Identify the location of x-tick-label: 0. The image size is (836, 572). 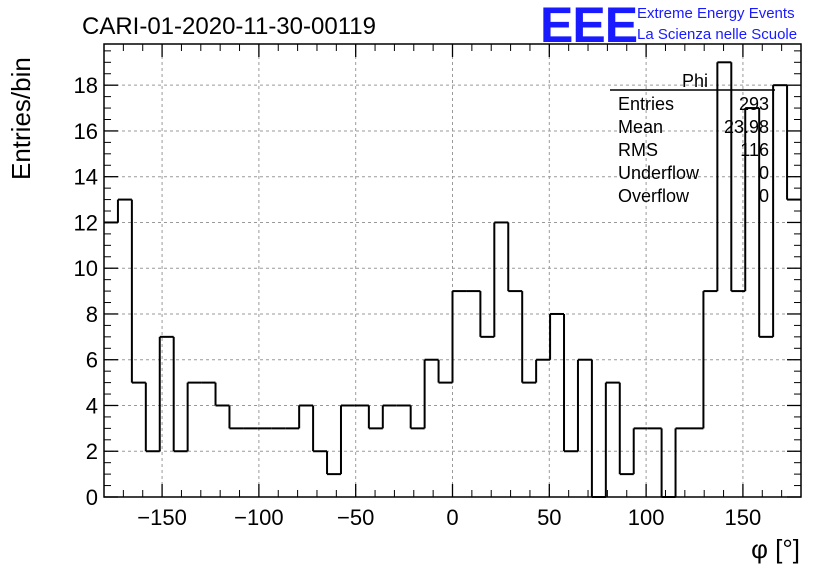
(452, 517).